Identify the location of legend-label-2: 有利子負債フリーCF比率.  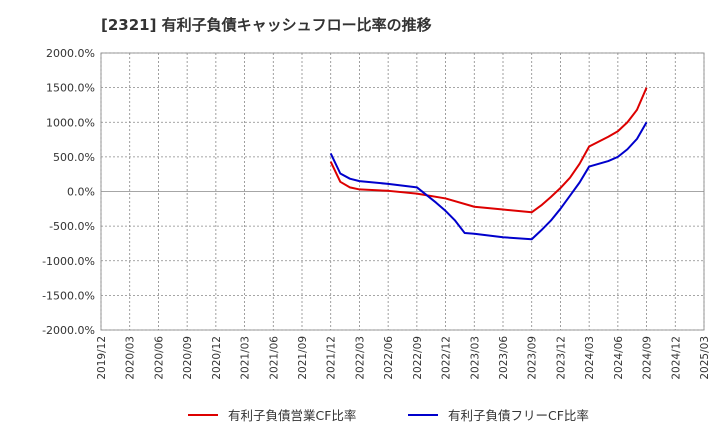
(518, 415).